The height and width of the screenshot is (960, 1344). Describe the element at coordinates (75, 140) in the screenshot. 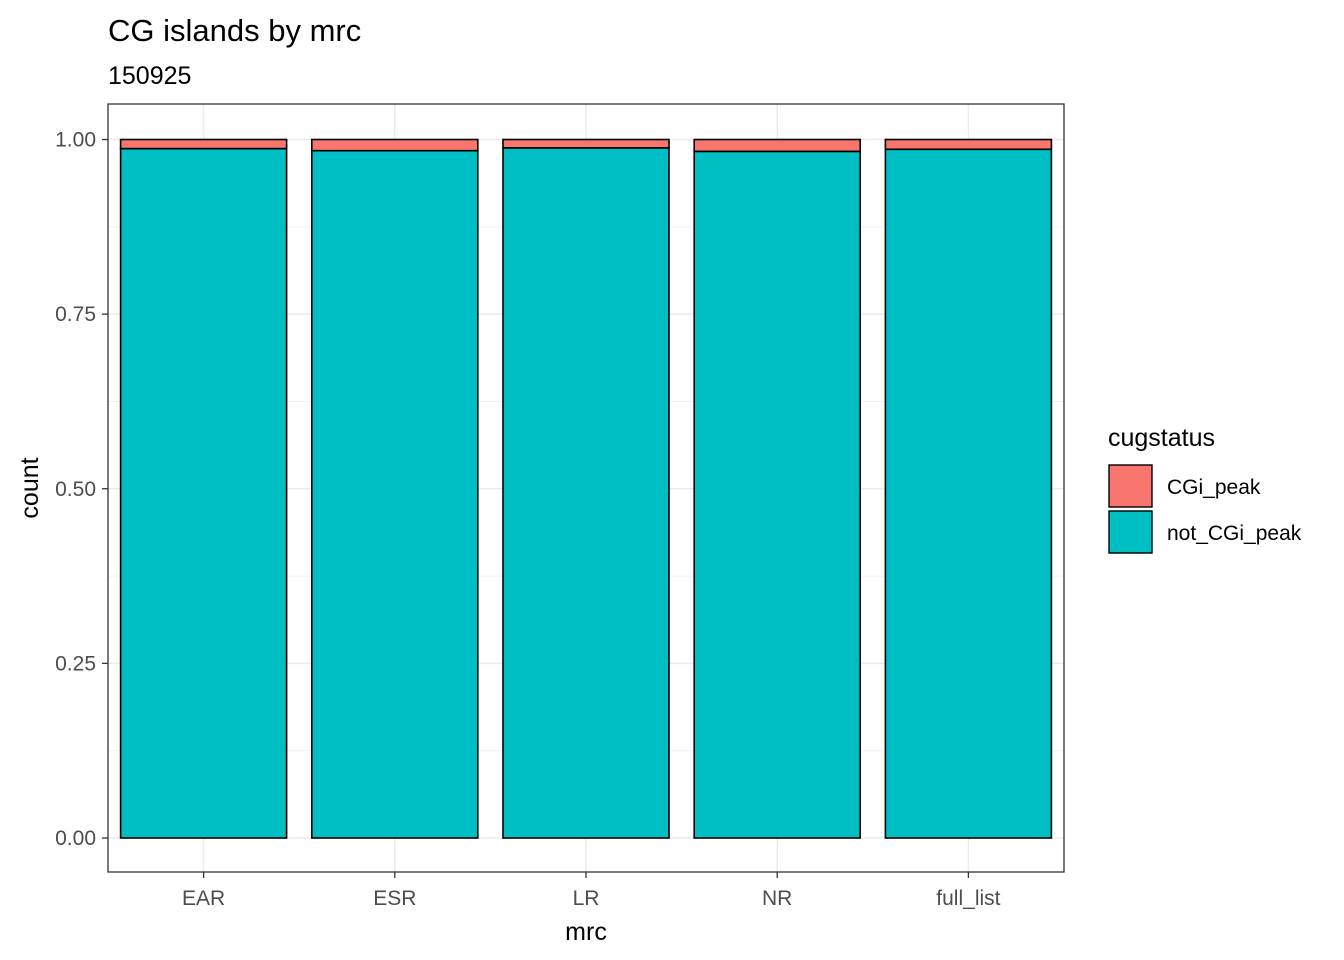

I see `y-tick-label: 1.00` at that location.